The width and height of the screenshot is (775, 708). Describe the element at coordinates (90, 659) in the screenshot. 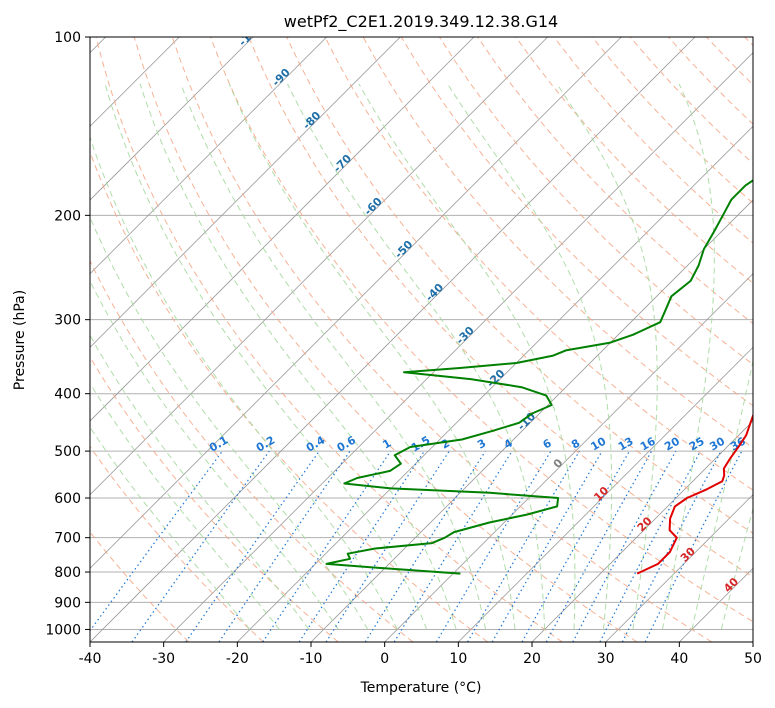

I see `x-tick-label: -40` at that location.